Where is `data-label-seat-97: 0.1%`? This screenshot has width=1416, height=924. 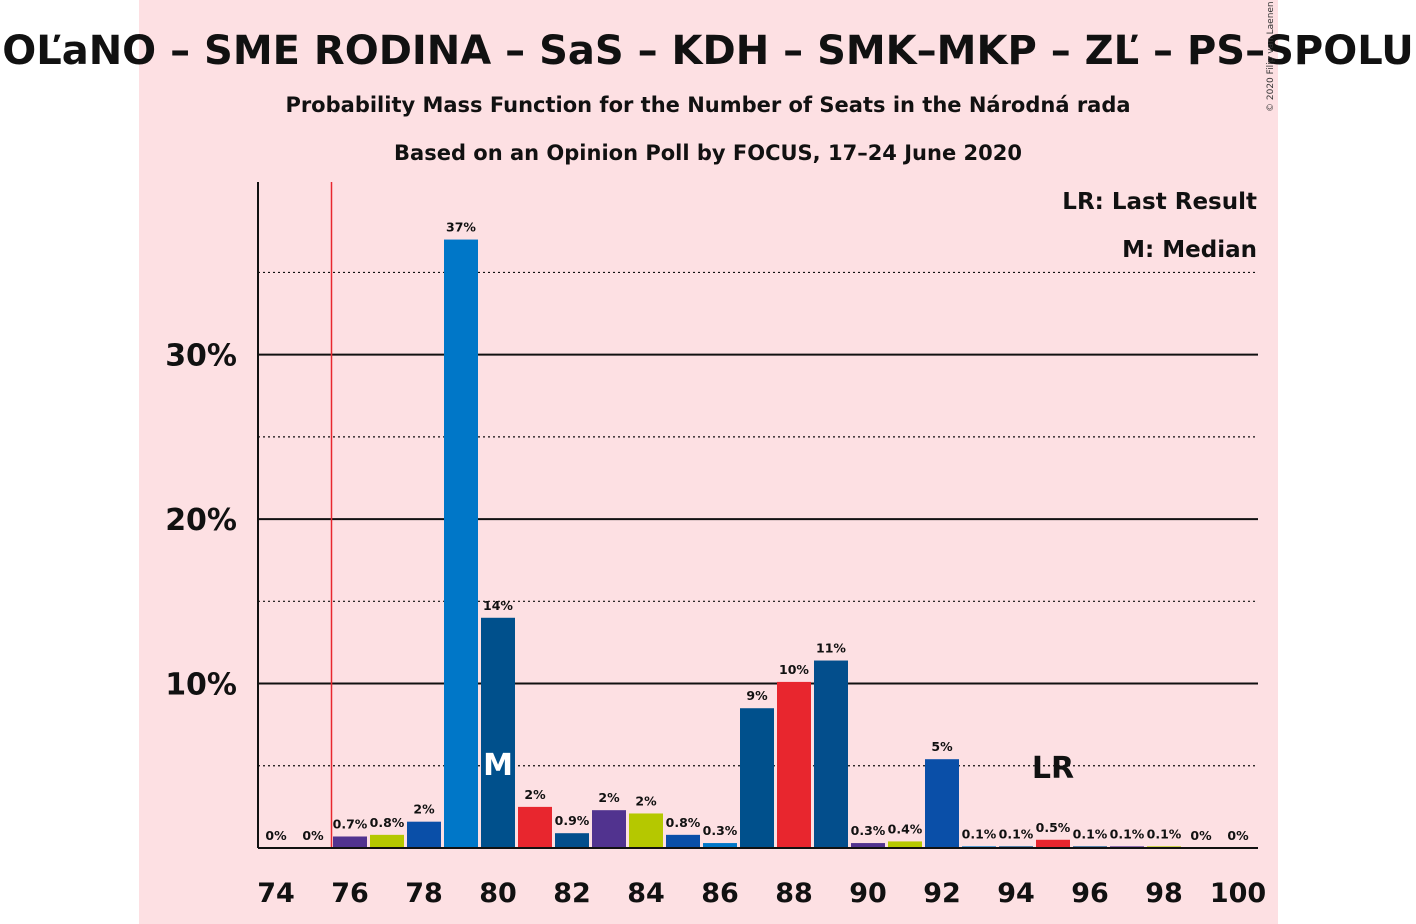
data-label-seat-97: 0.1% is located at coordinates (1127, 833).